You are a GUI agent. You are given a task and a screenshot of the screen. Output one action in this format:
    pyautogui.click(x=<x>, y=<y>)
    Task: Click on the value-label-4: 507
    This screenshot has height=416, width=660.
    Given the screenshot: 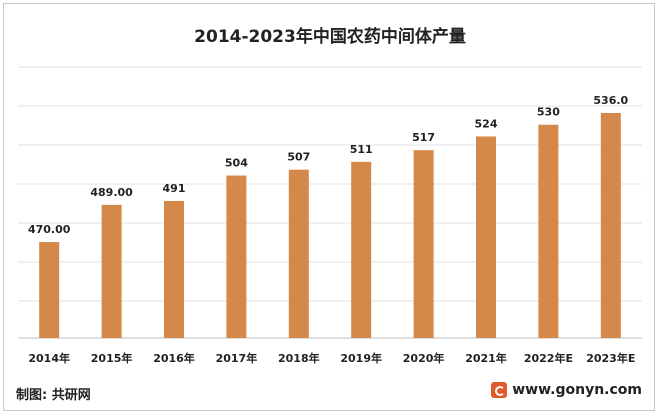 What is the action you would take?
    pyautogui.click(x=298, y=157)
    